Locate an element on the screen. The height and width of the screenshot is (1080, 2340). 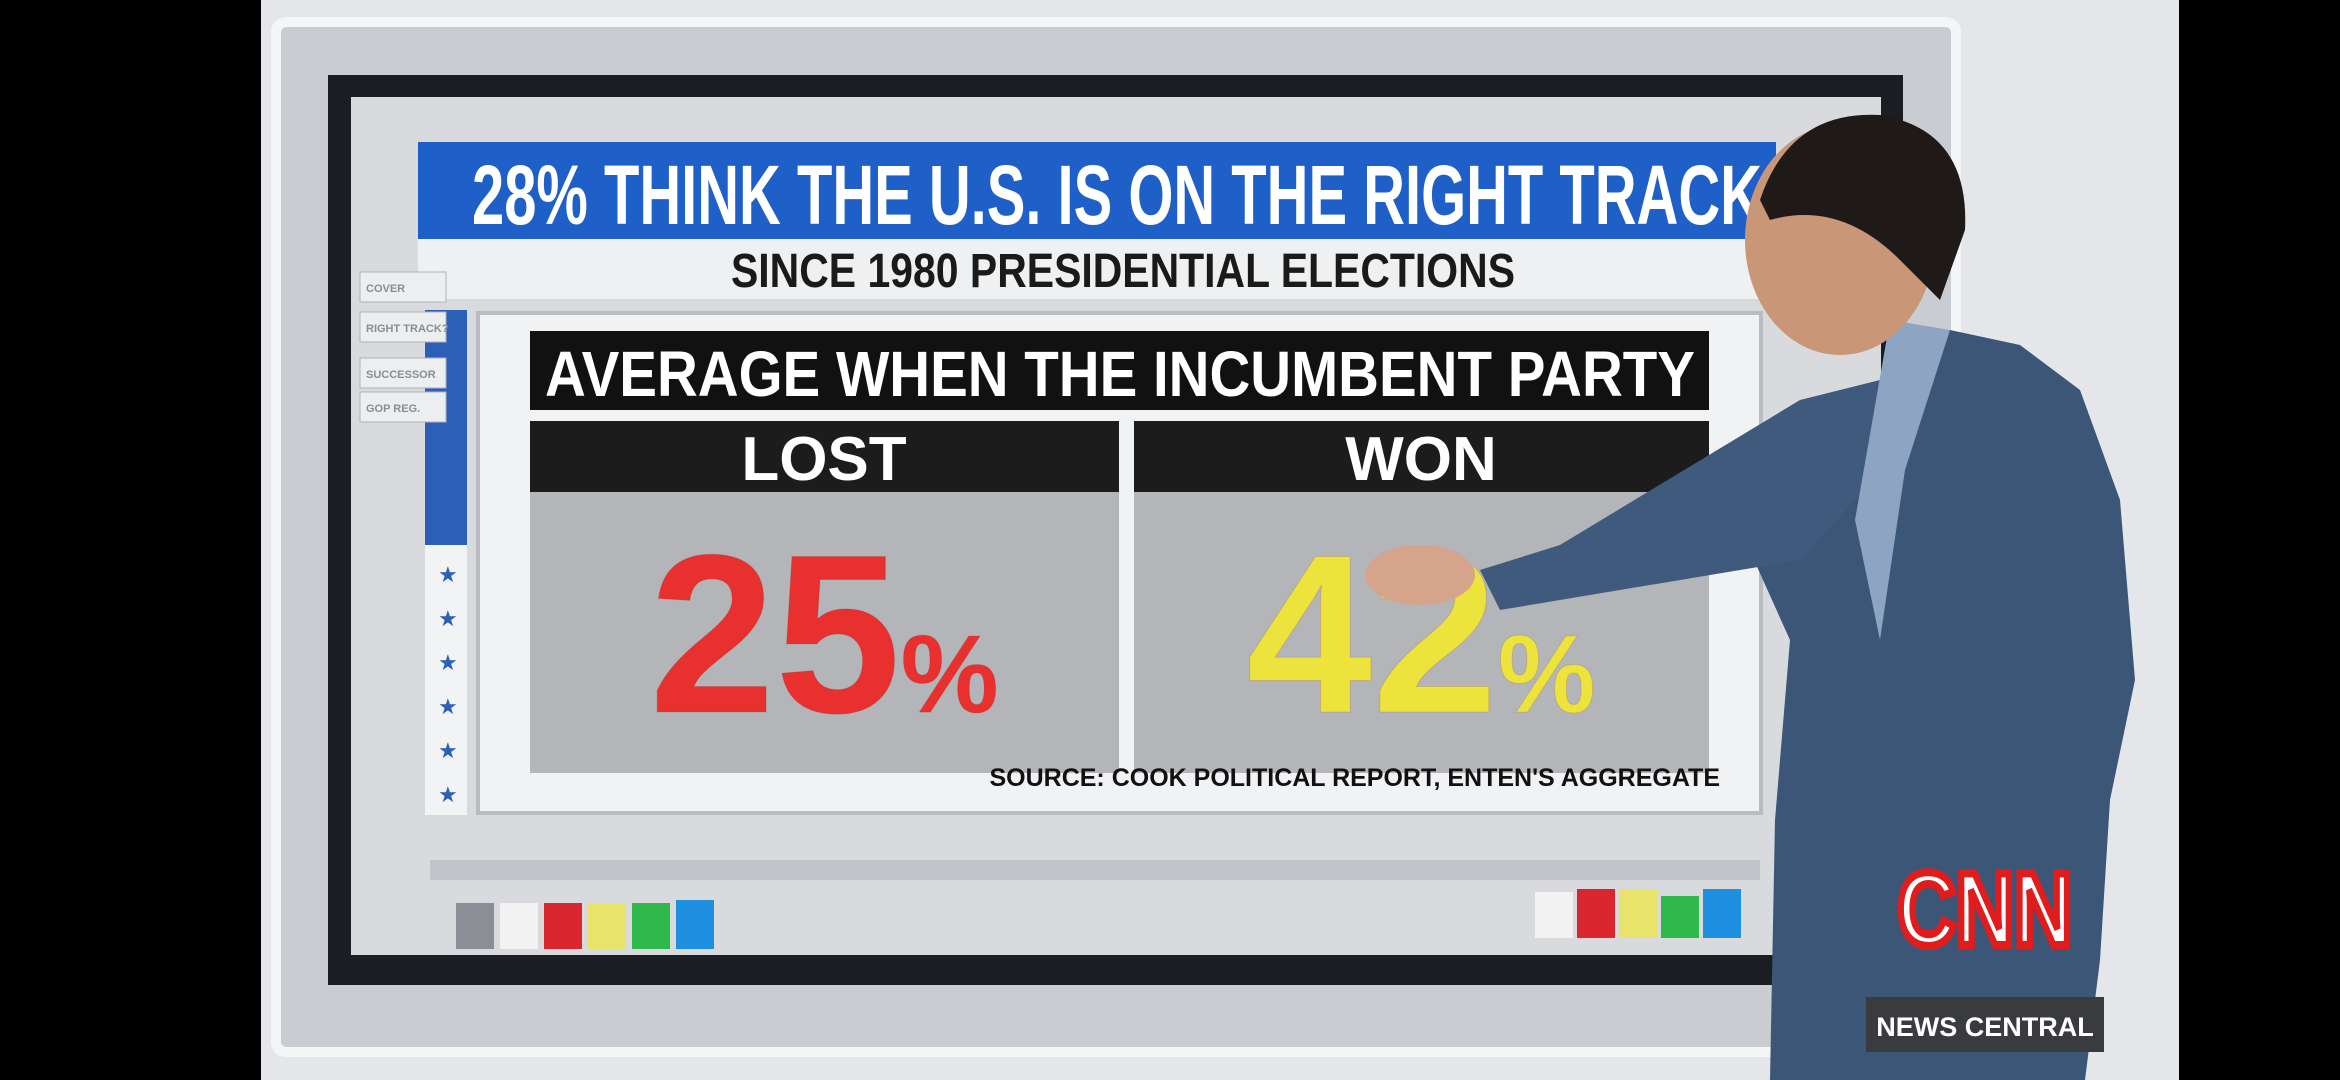
subtitle-bar is located at coordinates (1097, 269).